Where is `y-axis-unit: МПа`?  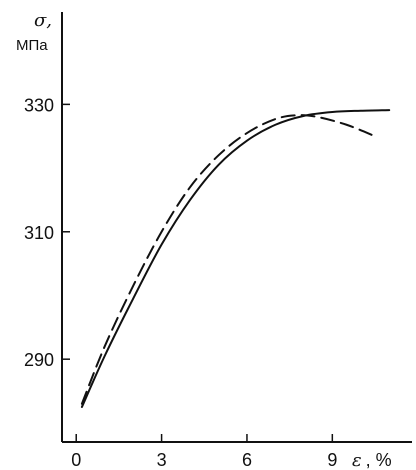
y-axis-unit: МПа is located at coordinates (32, 45).